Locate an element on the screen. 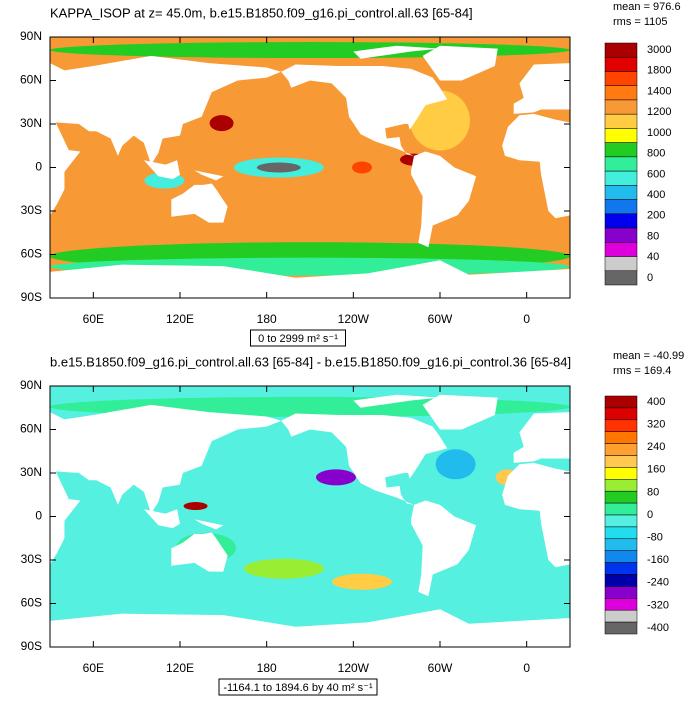  range-label: 0 to 2999 m² s⁻¹ is located at coordinates (298, 339).